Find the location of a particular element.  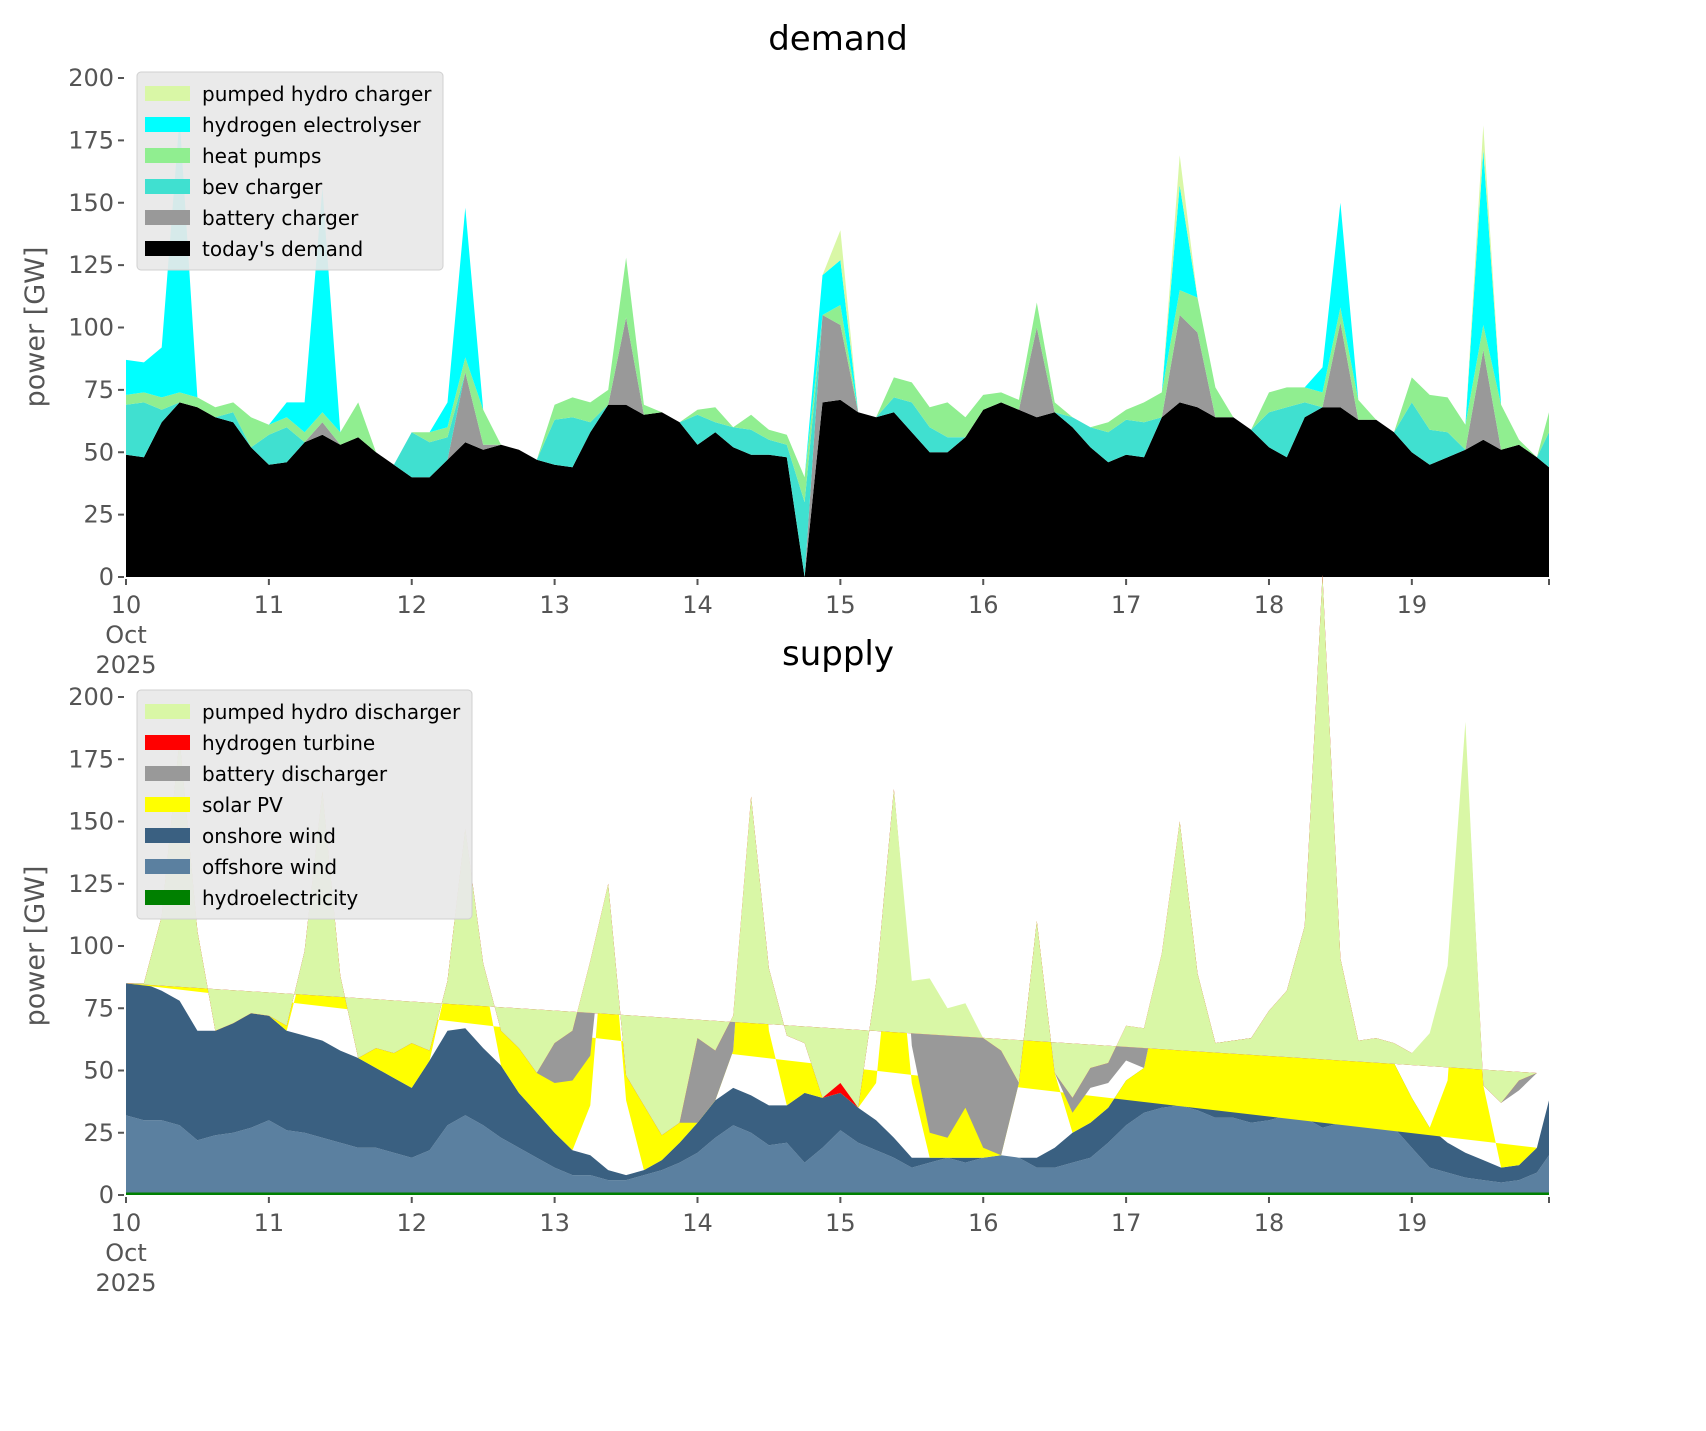

area-today-s-demand is located at coordinates (837, 488).